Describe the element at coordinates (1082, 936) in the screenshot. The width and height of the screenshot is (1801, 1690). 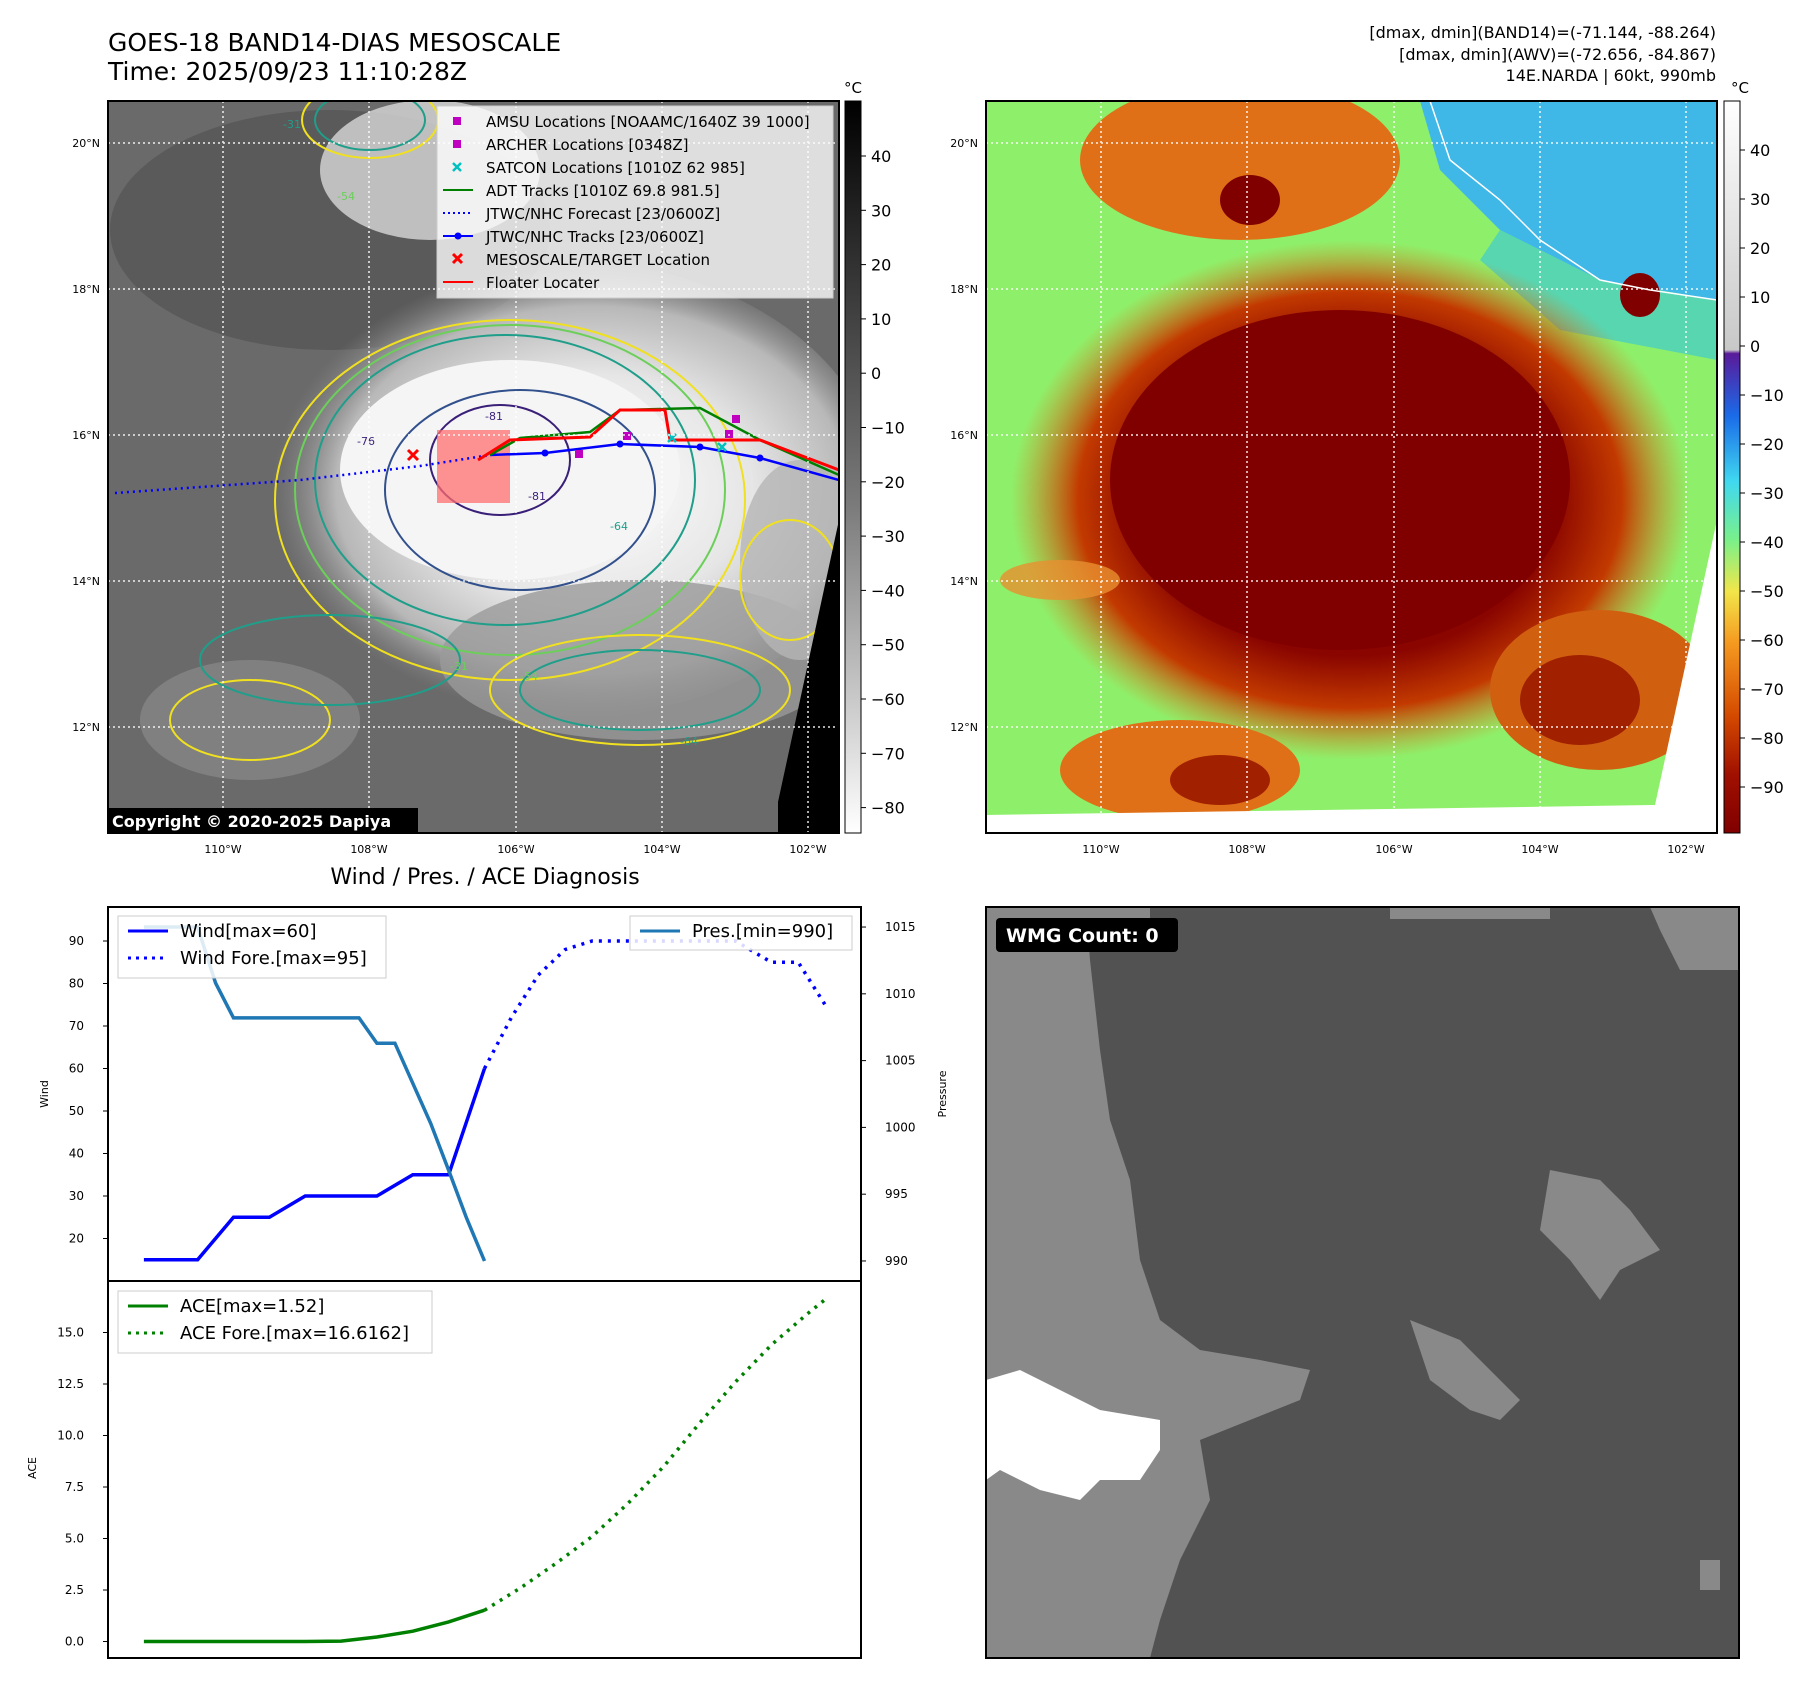
I see `wmg-count-label: WMG Count: 0` at that location.